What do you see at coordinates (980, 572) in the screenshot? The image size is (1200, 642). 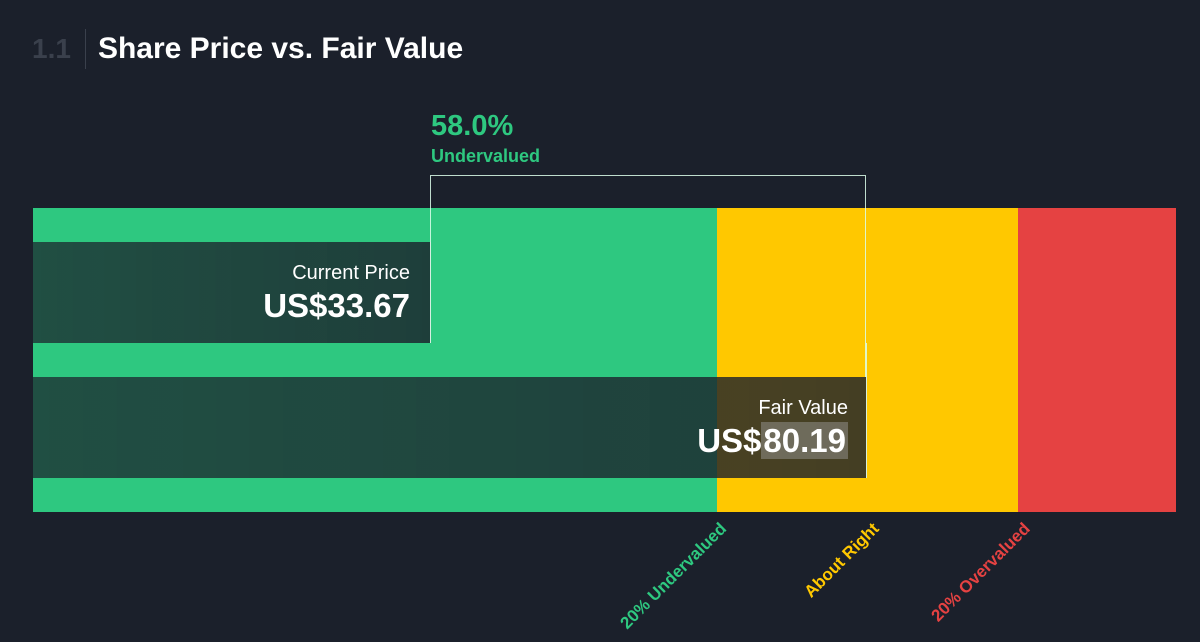 I see `overvalued-zone-label: 20% Overvalued` at bounding box center [980, 572].